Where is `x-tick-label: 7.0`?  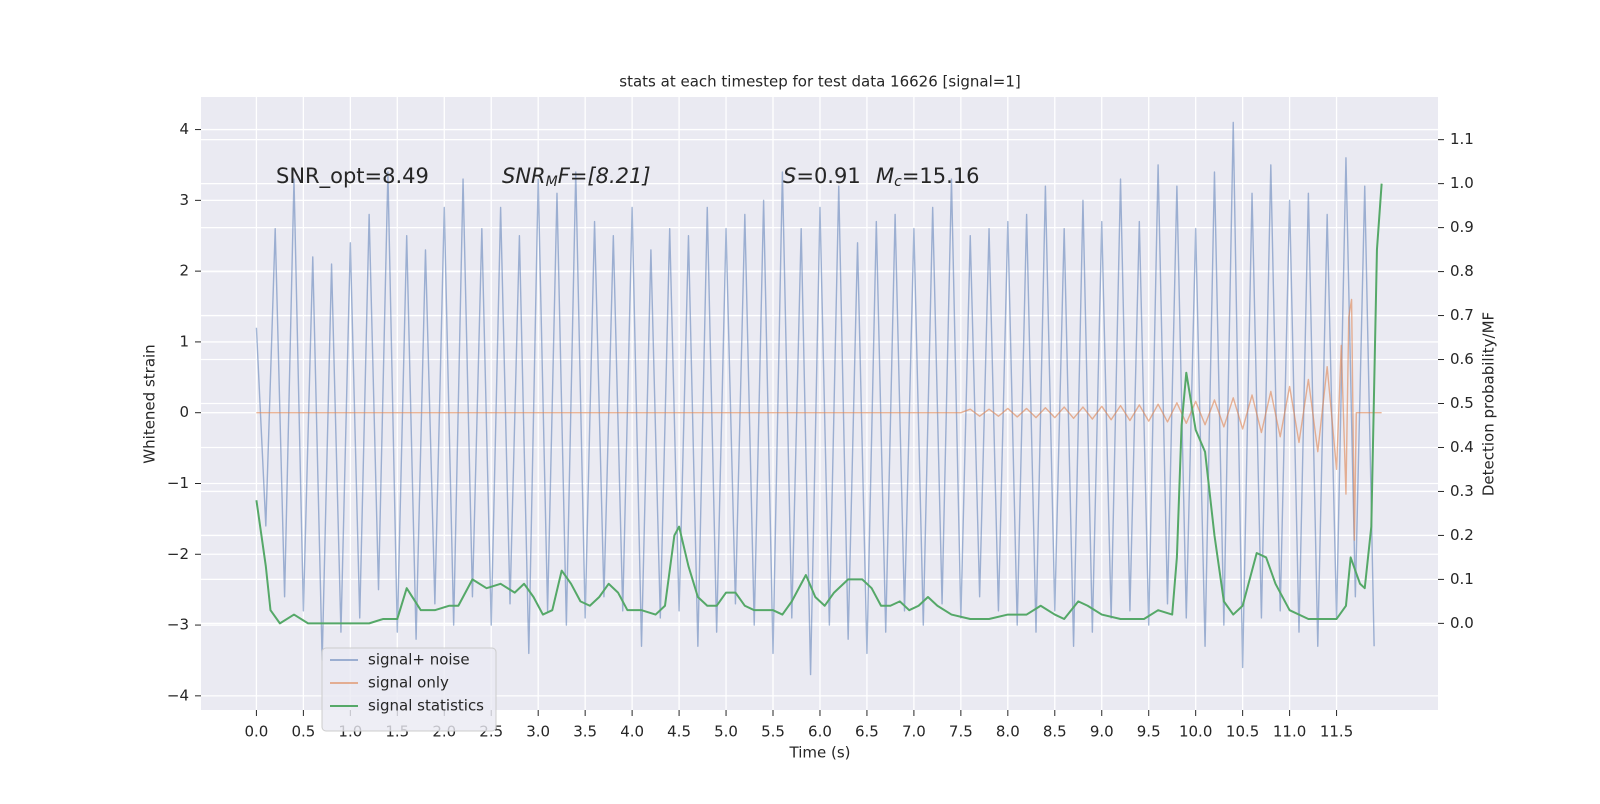 x-tick-label: 7.0 is located at coordinates (914, 732).